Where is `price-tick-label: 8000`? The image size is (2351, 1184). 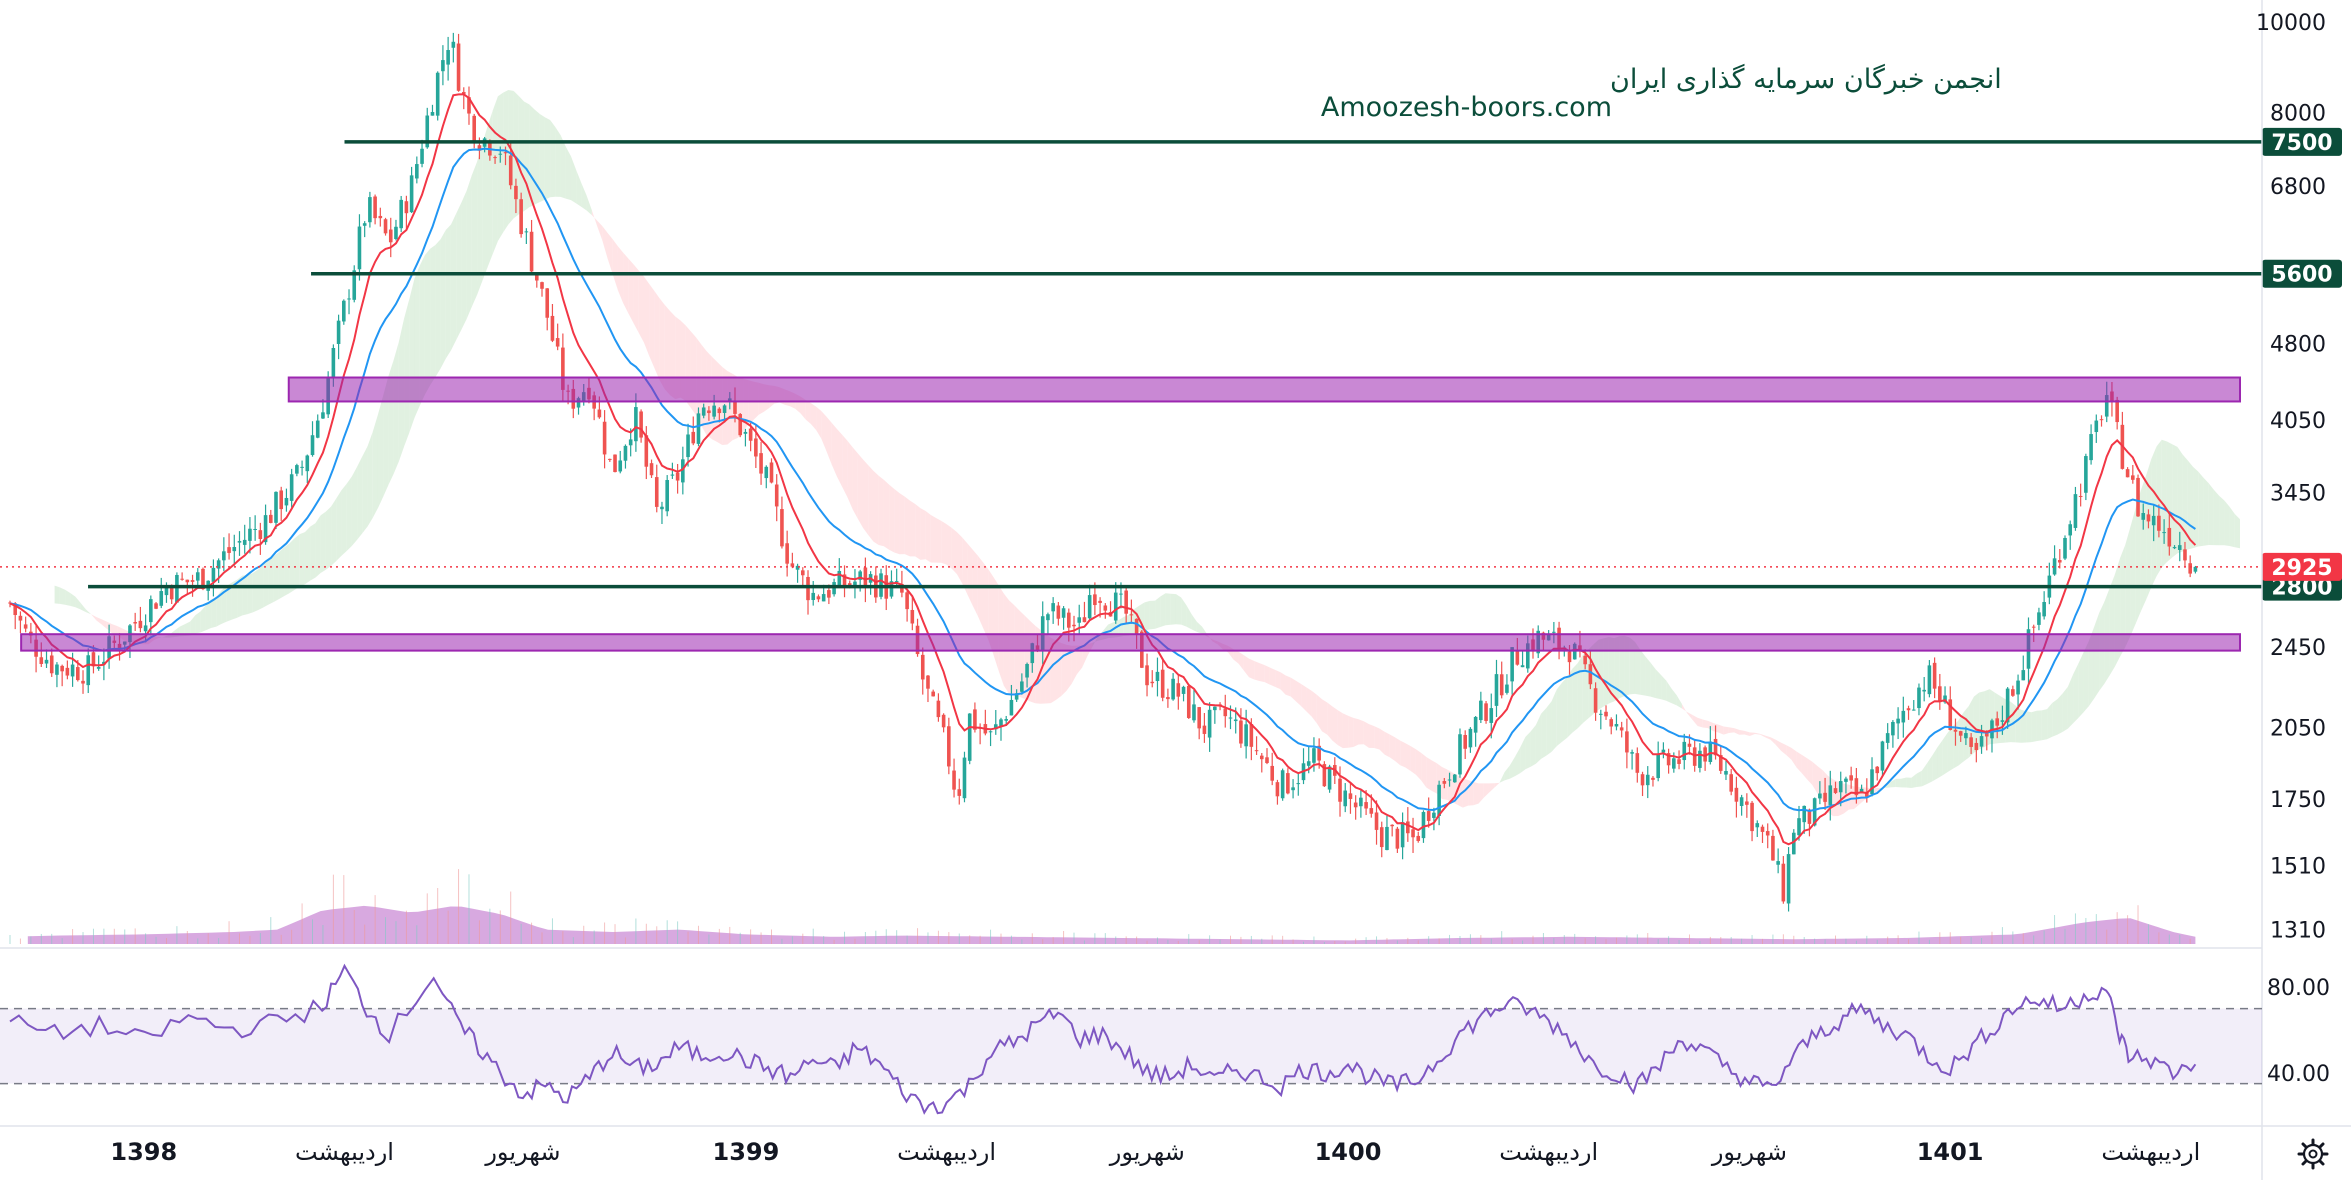
price-tick-label: 8000 is located at coordinates (2298, 114).